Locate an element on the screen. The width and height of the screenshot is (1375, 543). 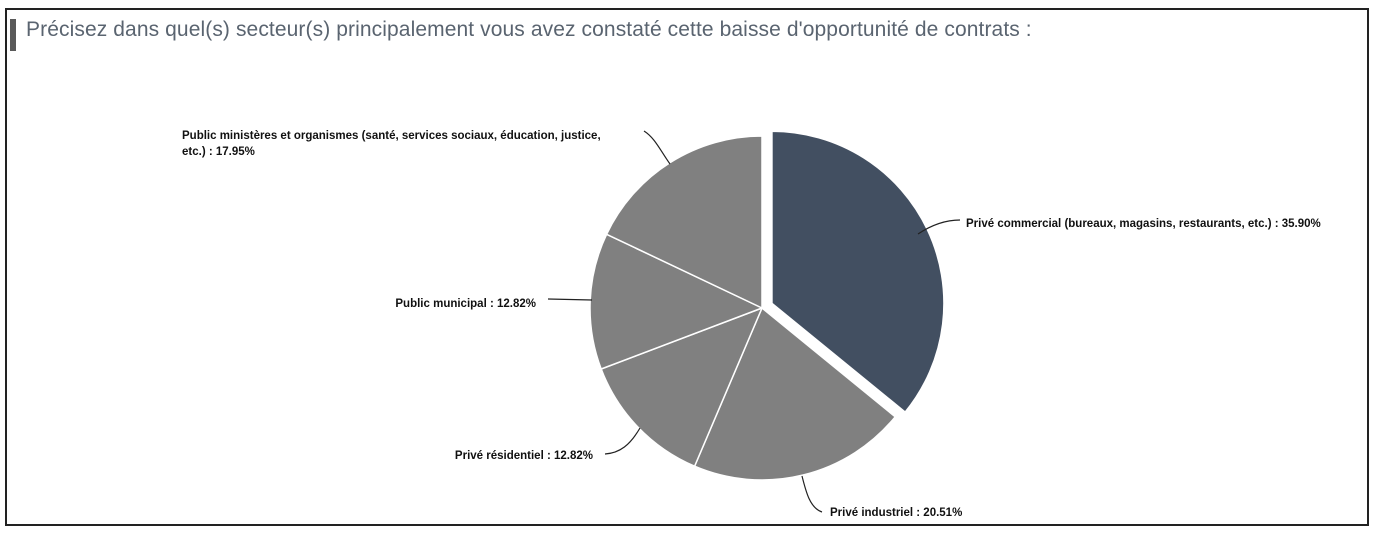
slice-label-public-municipal: Public municipal : 12.82% is located at coordinates (465, 304).